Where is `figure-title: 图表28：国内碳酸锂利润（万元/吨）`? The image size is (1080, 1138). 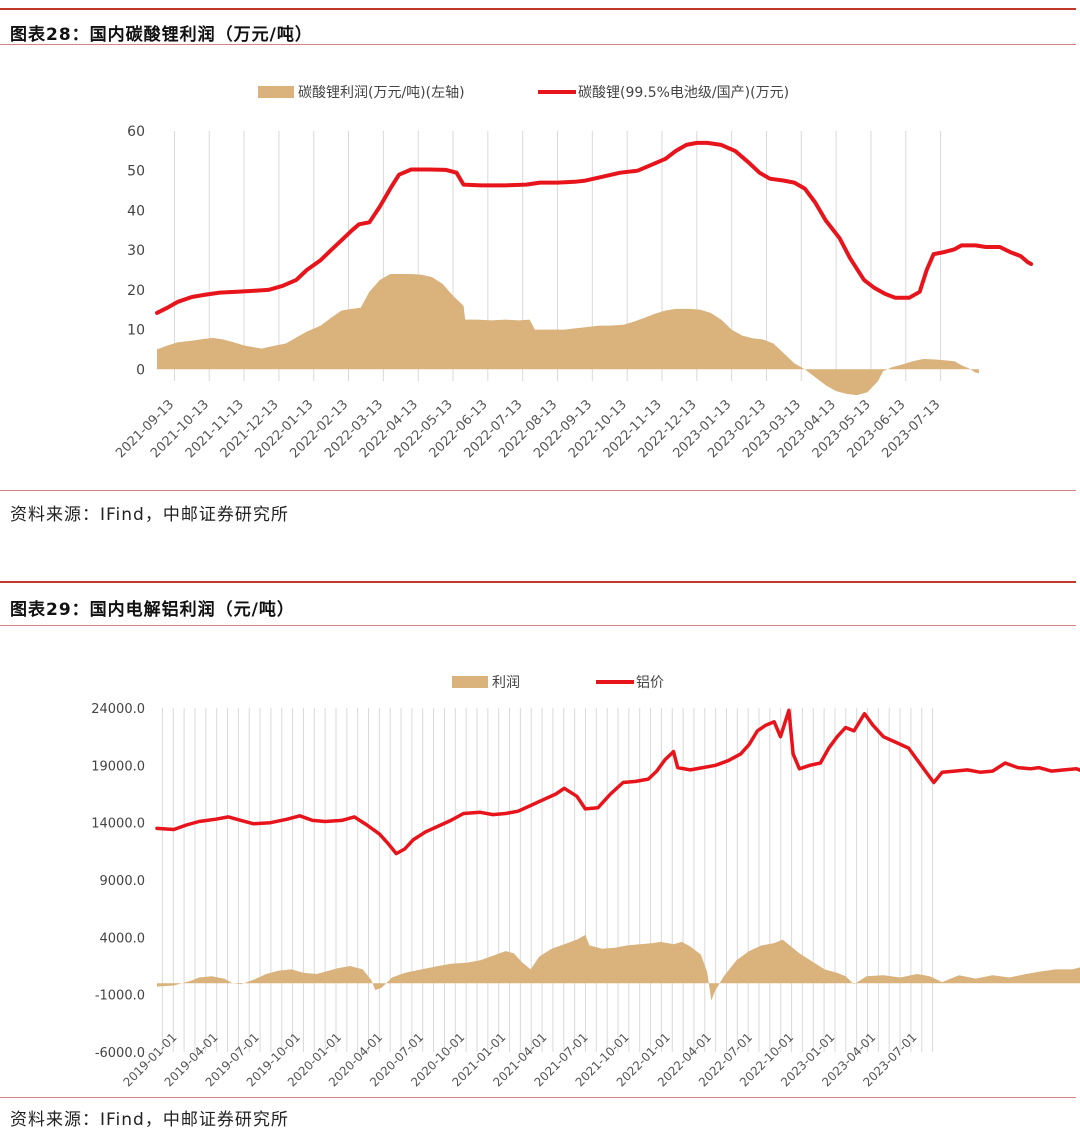
figure-title: 图表28：国内碳酸锂利润（万元/吨） is located at coordinates (161, 35).